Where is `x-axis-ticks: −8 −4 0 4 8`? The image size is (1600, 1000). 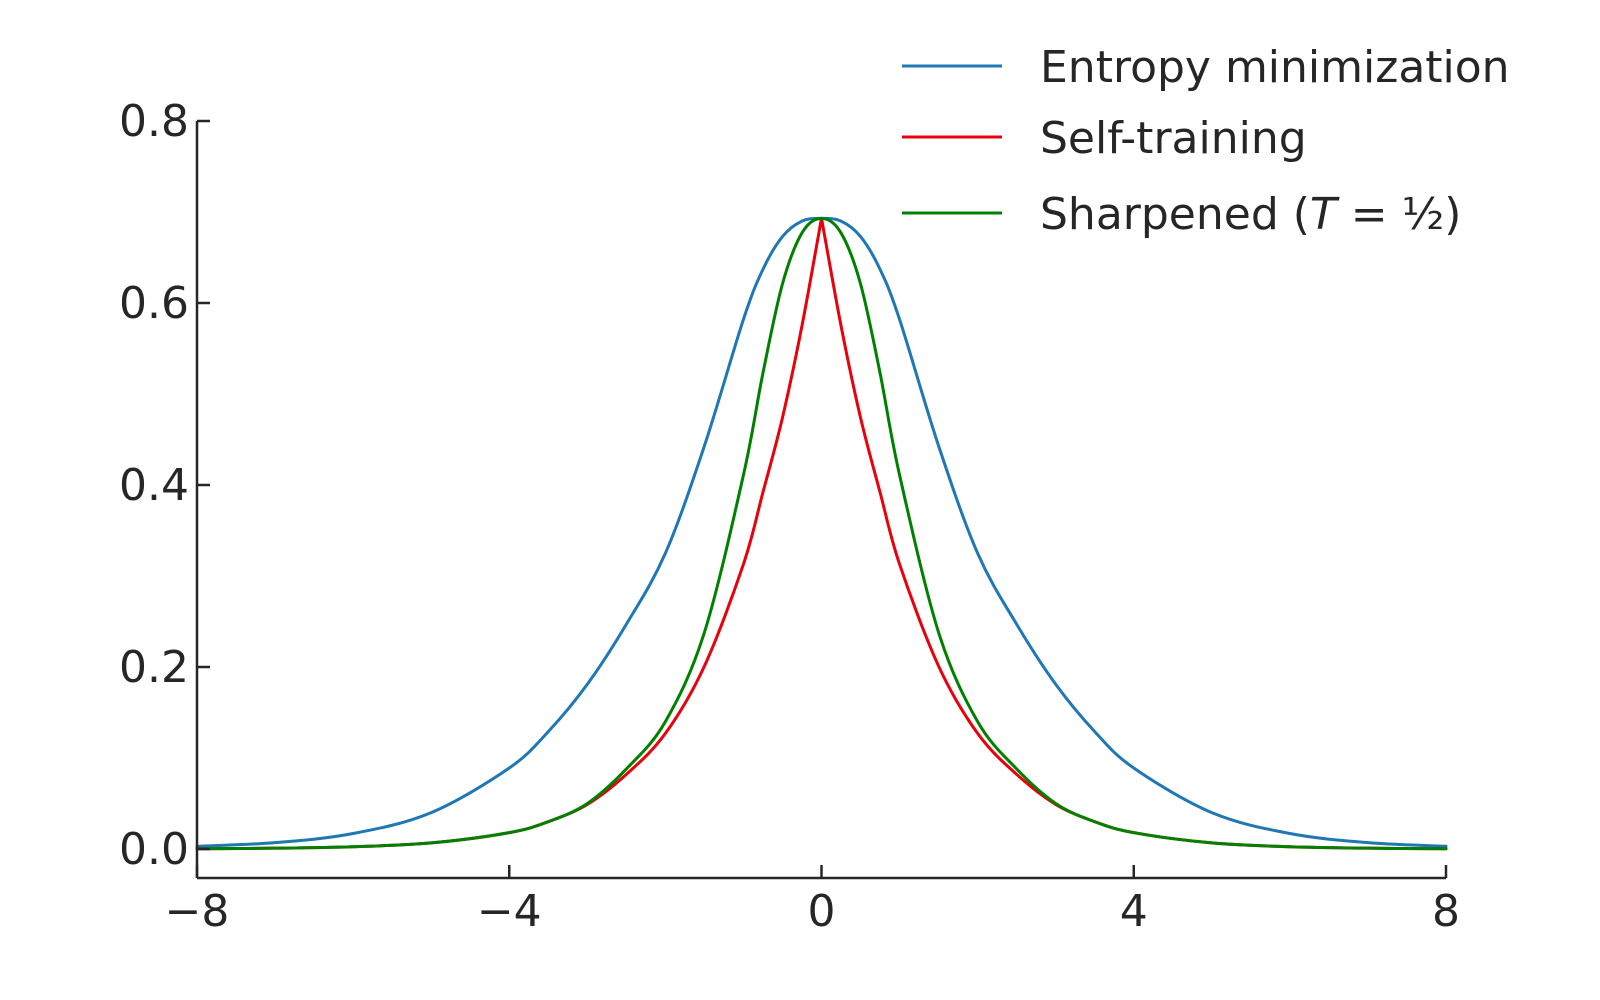 x-axis-ticks: −8 −4 0 4 8 is located at coordinates (812, 901).